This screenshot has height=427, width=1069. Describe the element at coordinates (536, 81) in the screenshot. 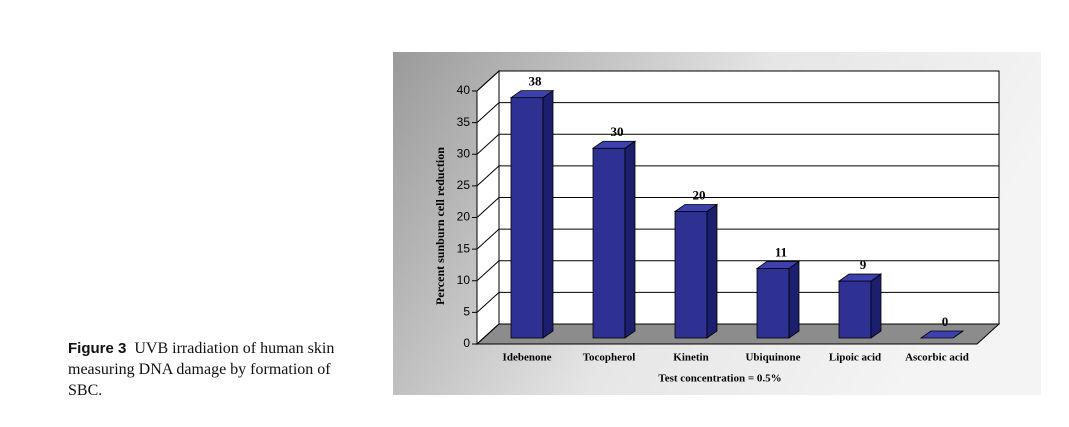

I see `value-label: 38` at that location.